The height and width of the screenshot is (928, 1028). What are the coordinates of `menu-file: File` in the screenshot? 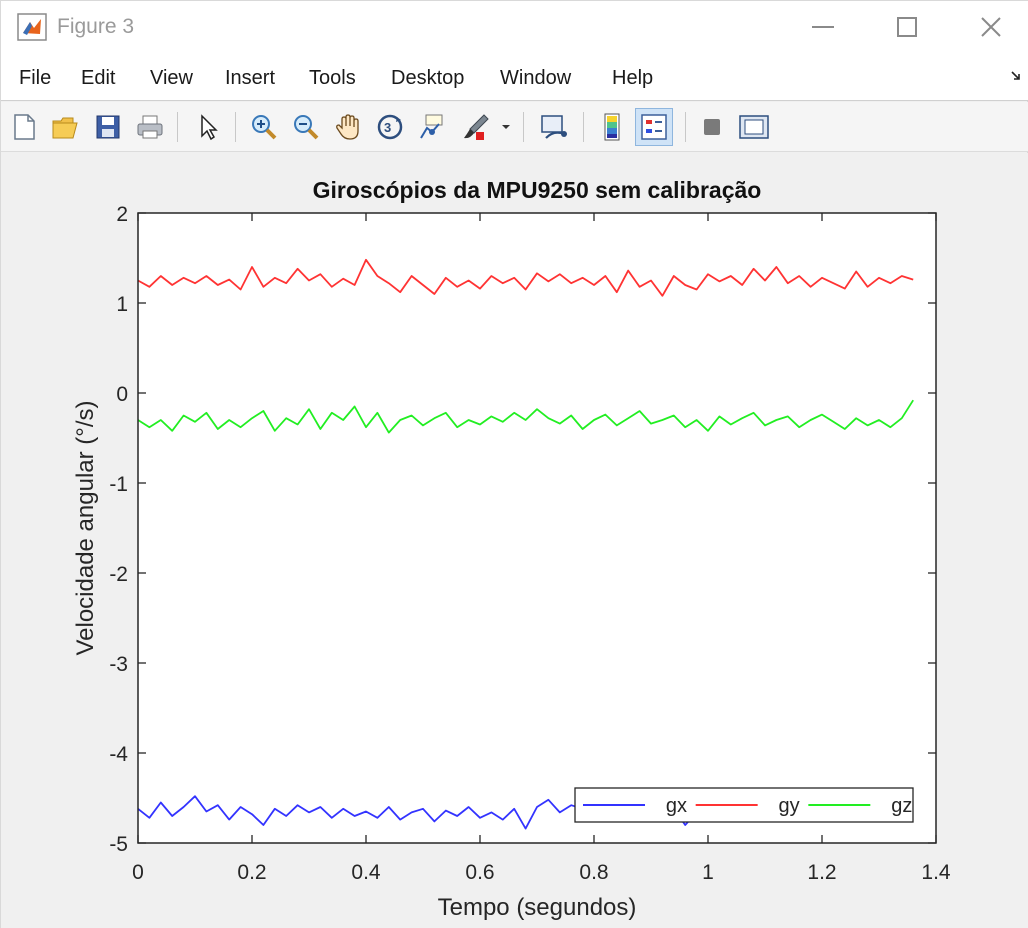 It's located at (35, 78).